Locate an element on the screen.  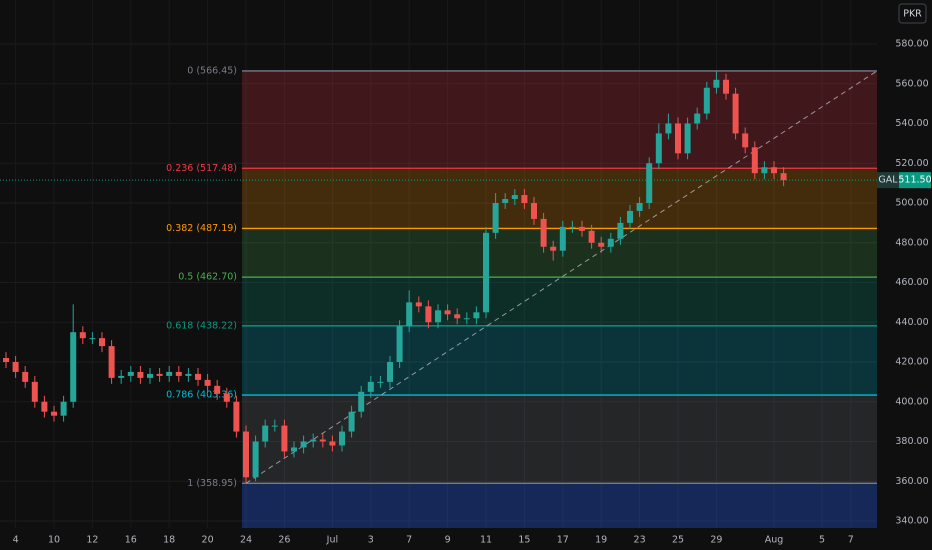
y-tick-label: 420.00 is located at coordinates (911, 362).